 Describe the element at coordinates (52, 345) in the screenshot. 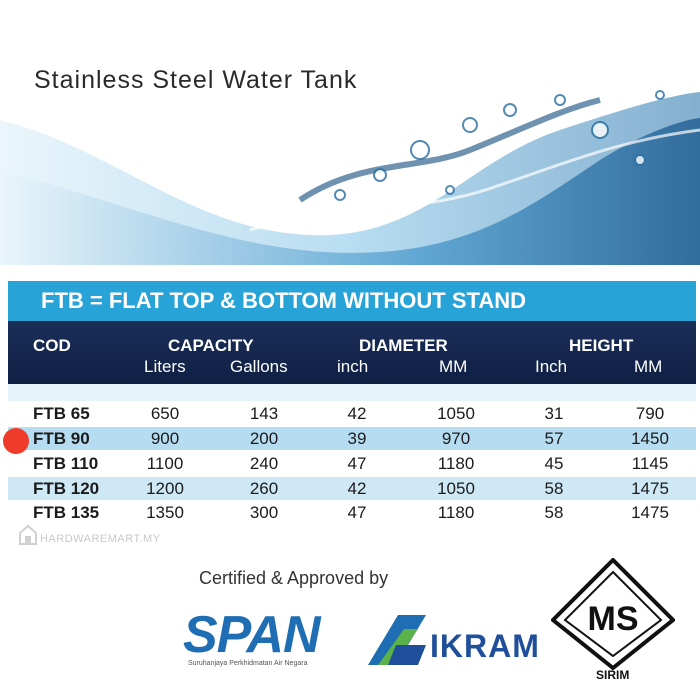

I see `header-cod: COD` at that location.